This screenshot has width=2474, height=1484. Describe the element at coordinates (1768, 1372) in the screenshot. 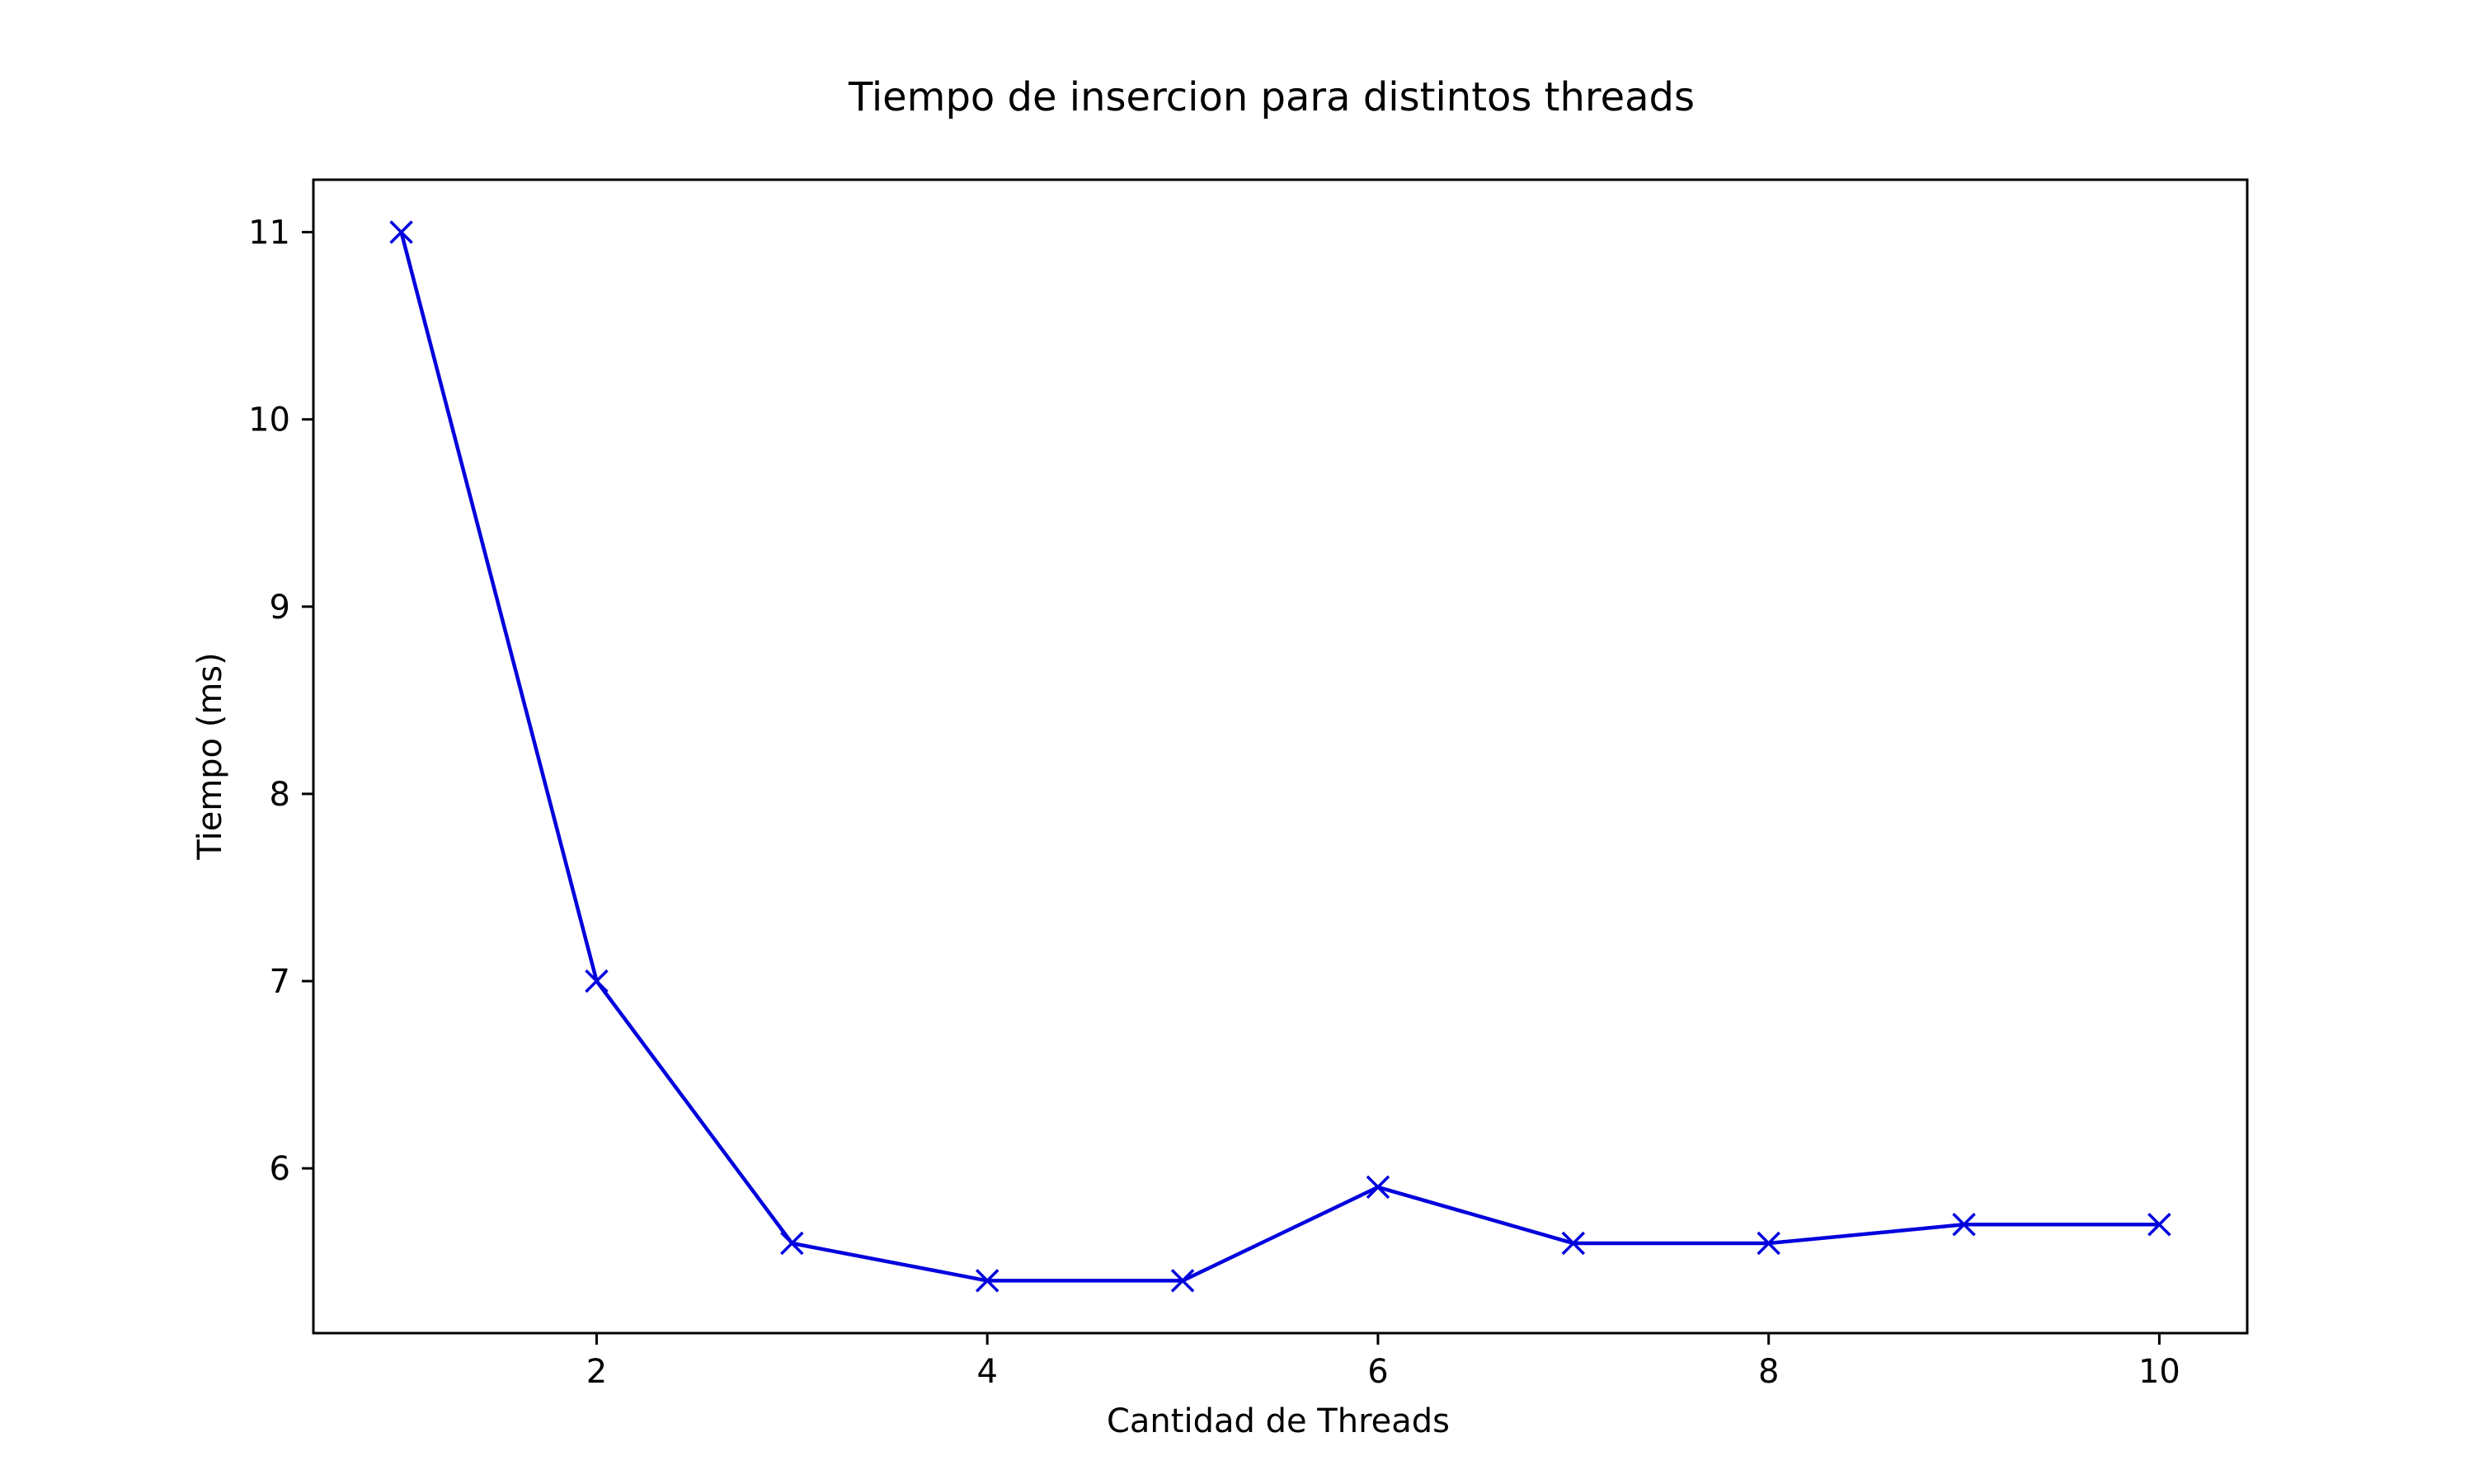

I see `x-tick-label: 8` at that location.